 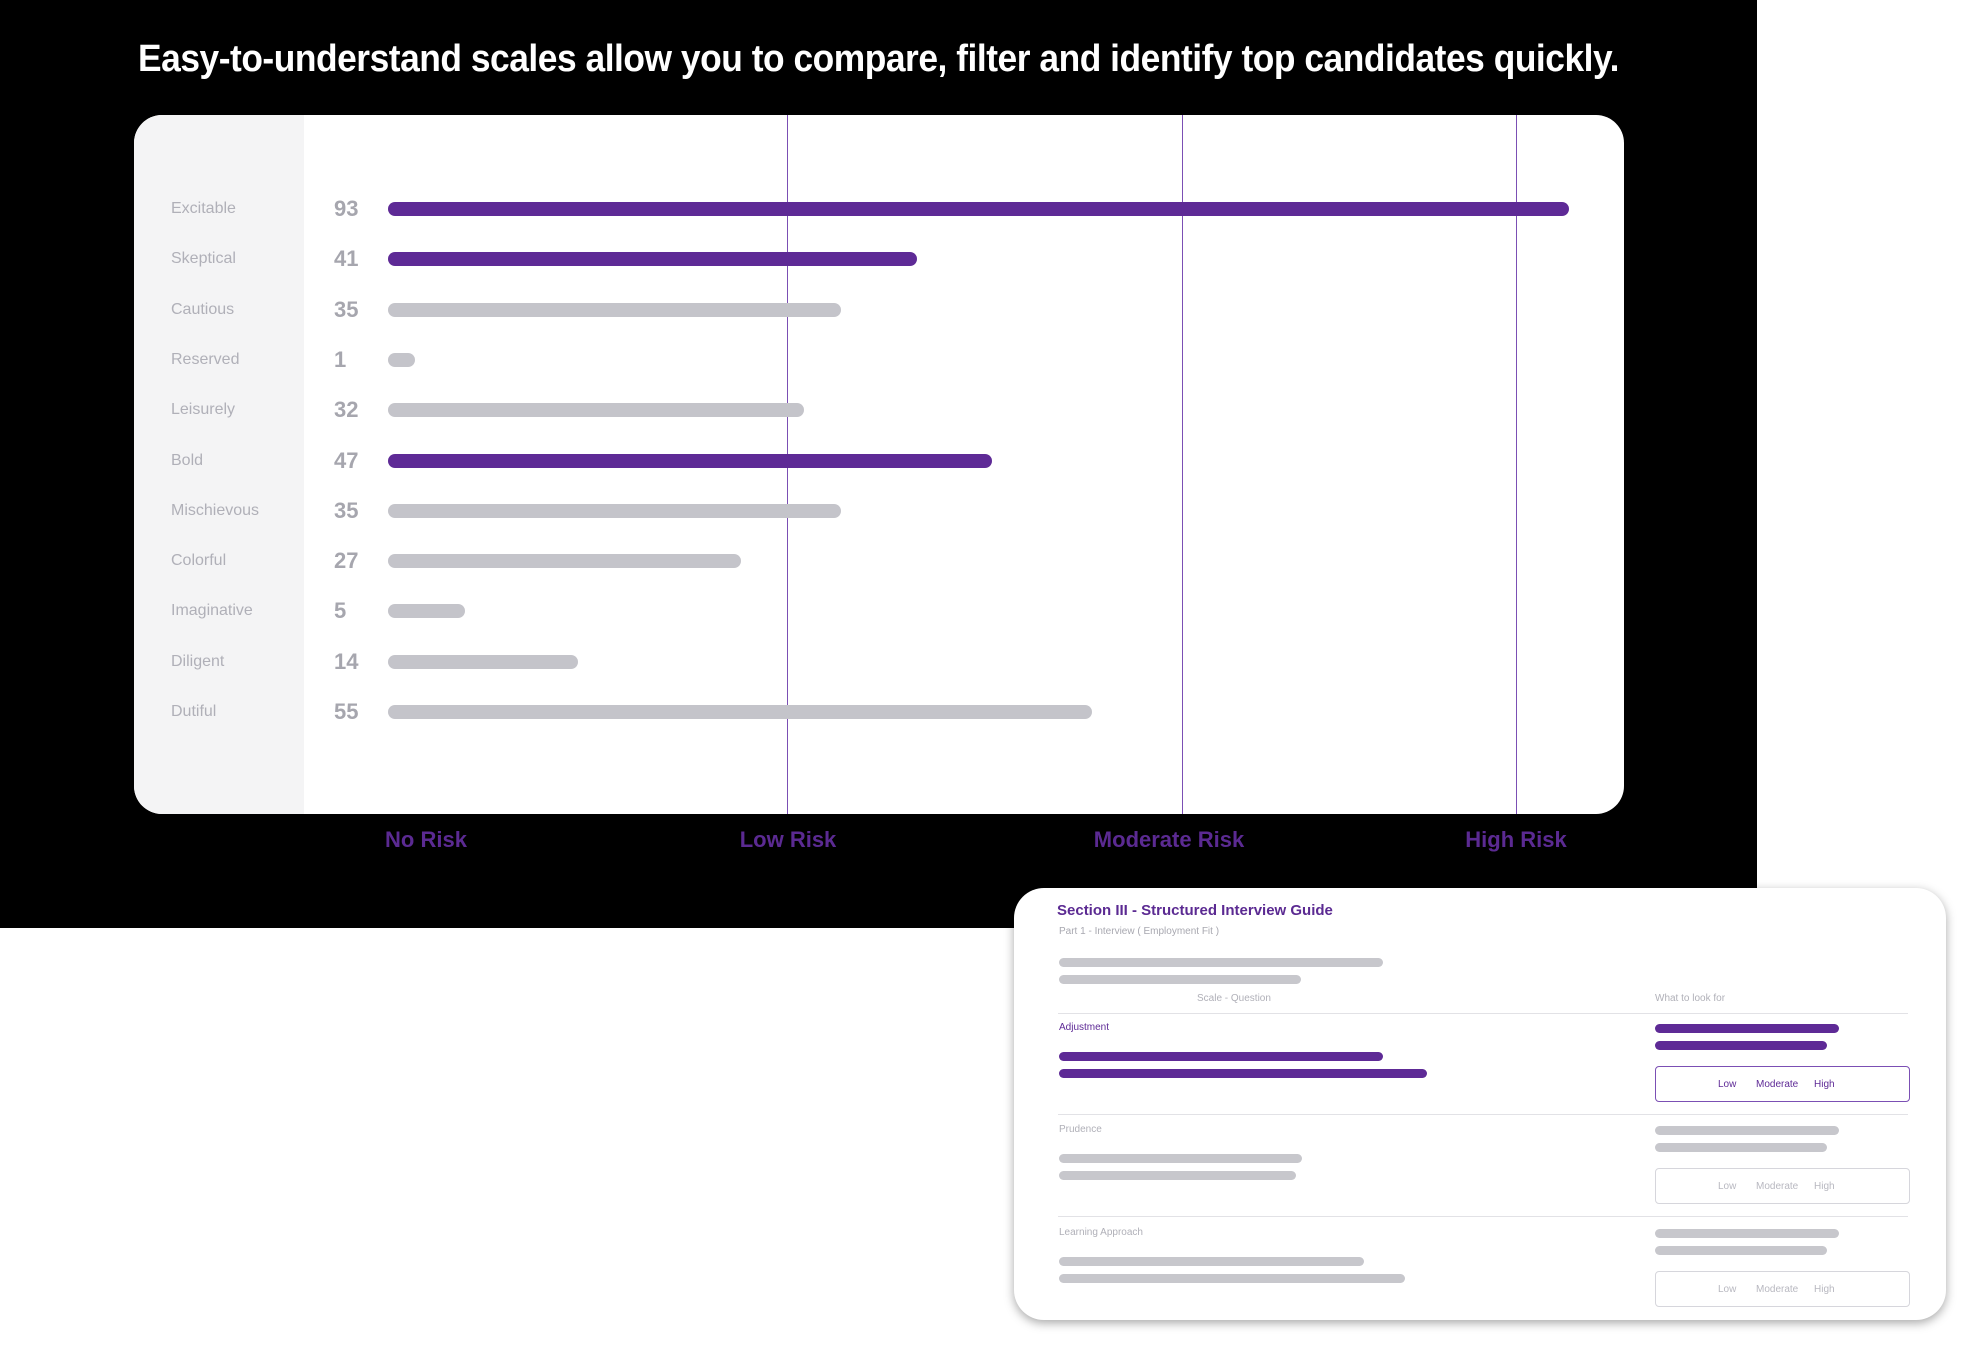 What do you see at coordinates (205, 359) in the screenshot?
I see `category-label: Reserved` at bounding box center [205, 359].